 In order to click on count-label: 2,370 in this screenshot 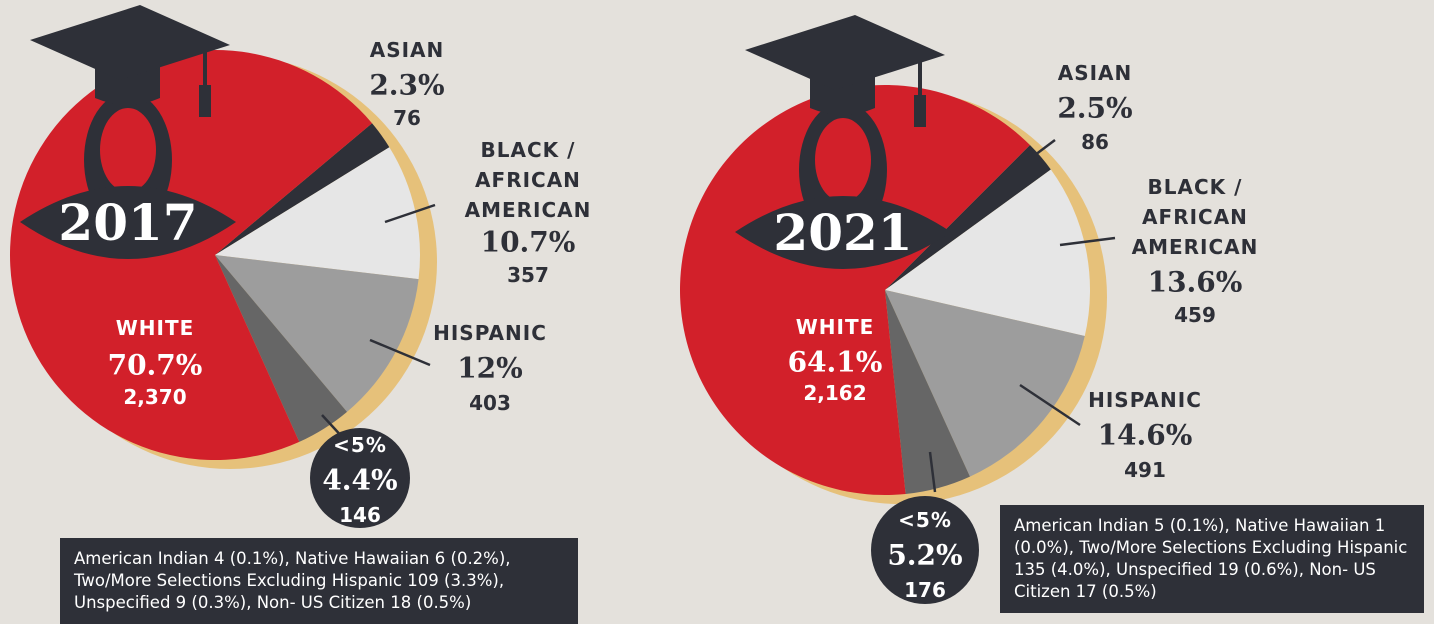, I will do `click(155, 397)`.